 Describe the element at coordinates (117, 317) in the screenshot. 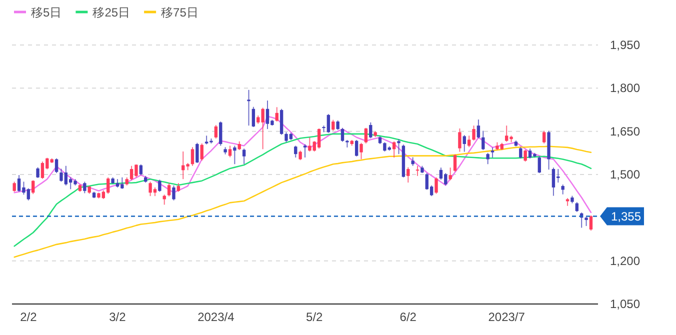

I see `x-tick-label: 3/2` at that location.